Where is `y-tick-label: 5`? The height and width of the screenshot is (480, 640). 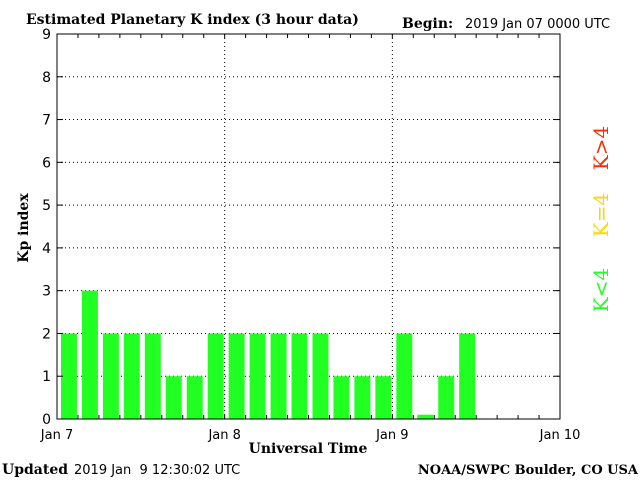 y-tick-label: 5 is located at coordinates (46, 206).